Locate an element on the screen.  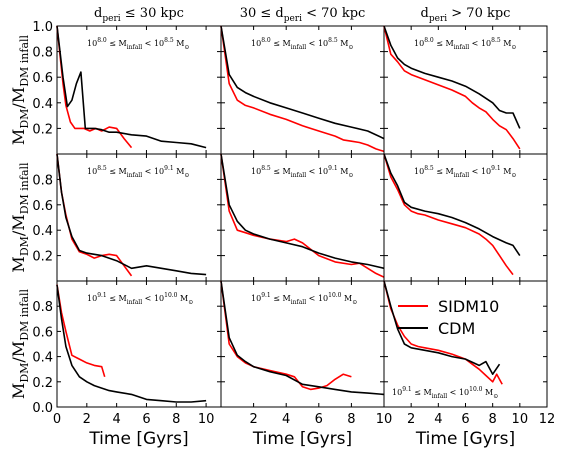
mass-hi-exp: 8.5 is located at coordinates (333, 40).